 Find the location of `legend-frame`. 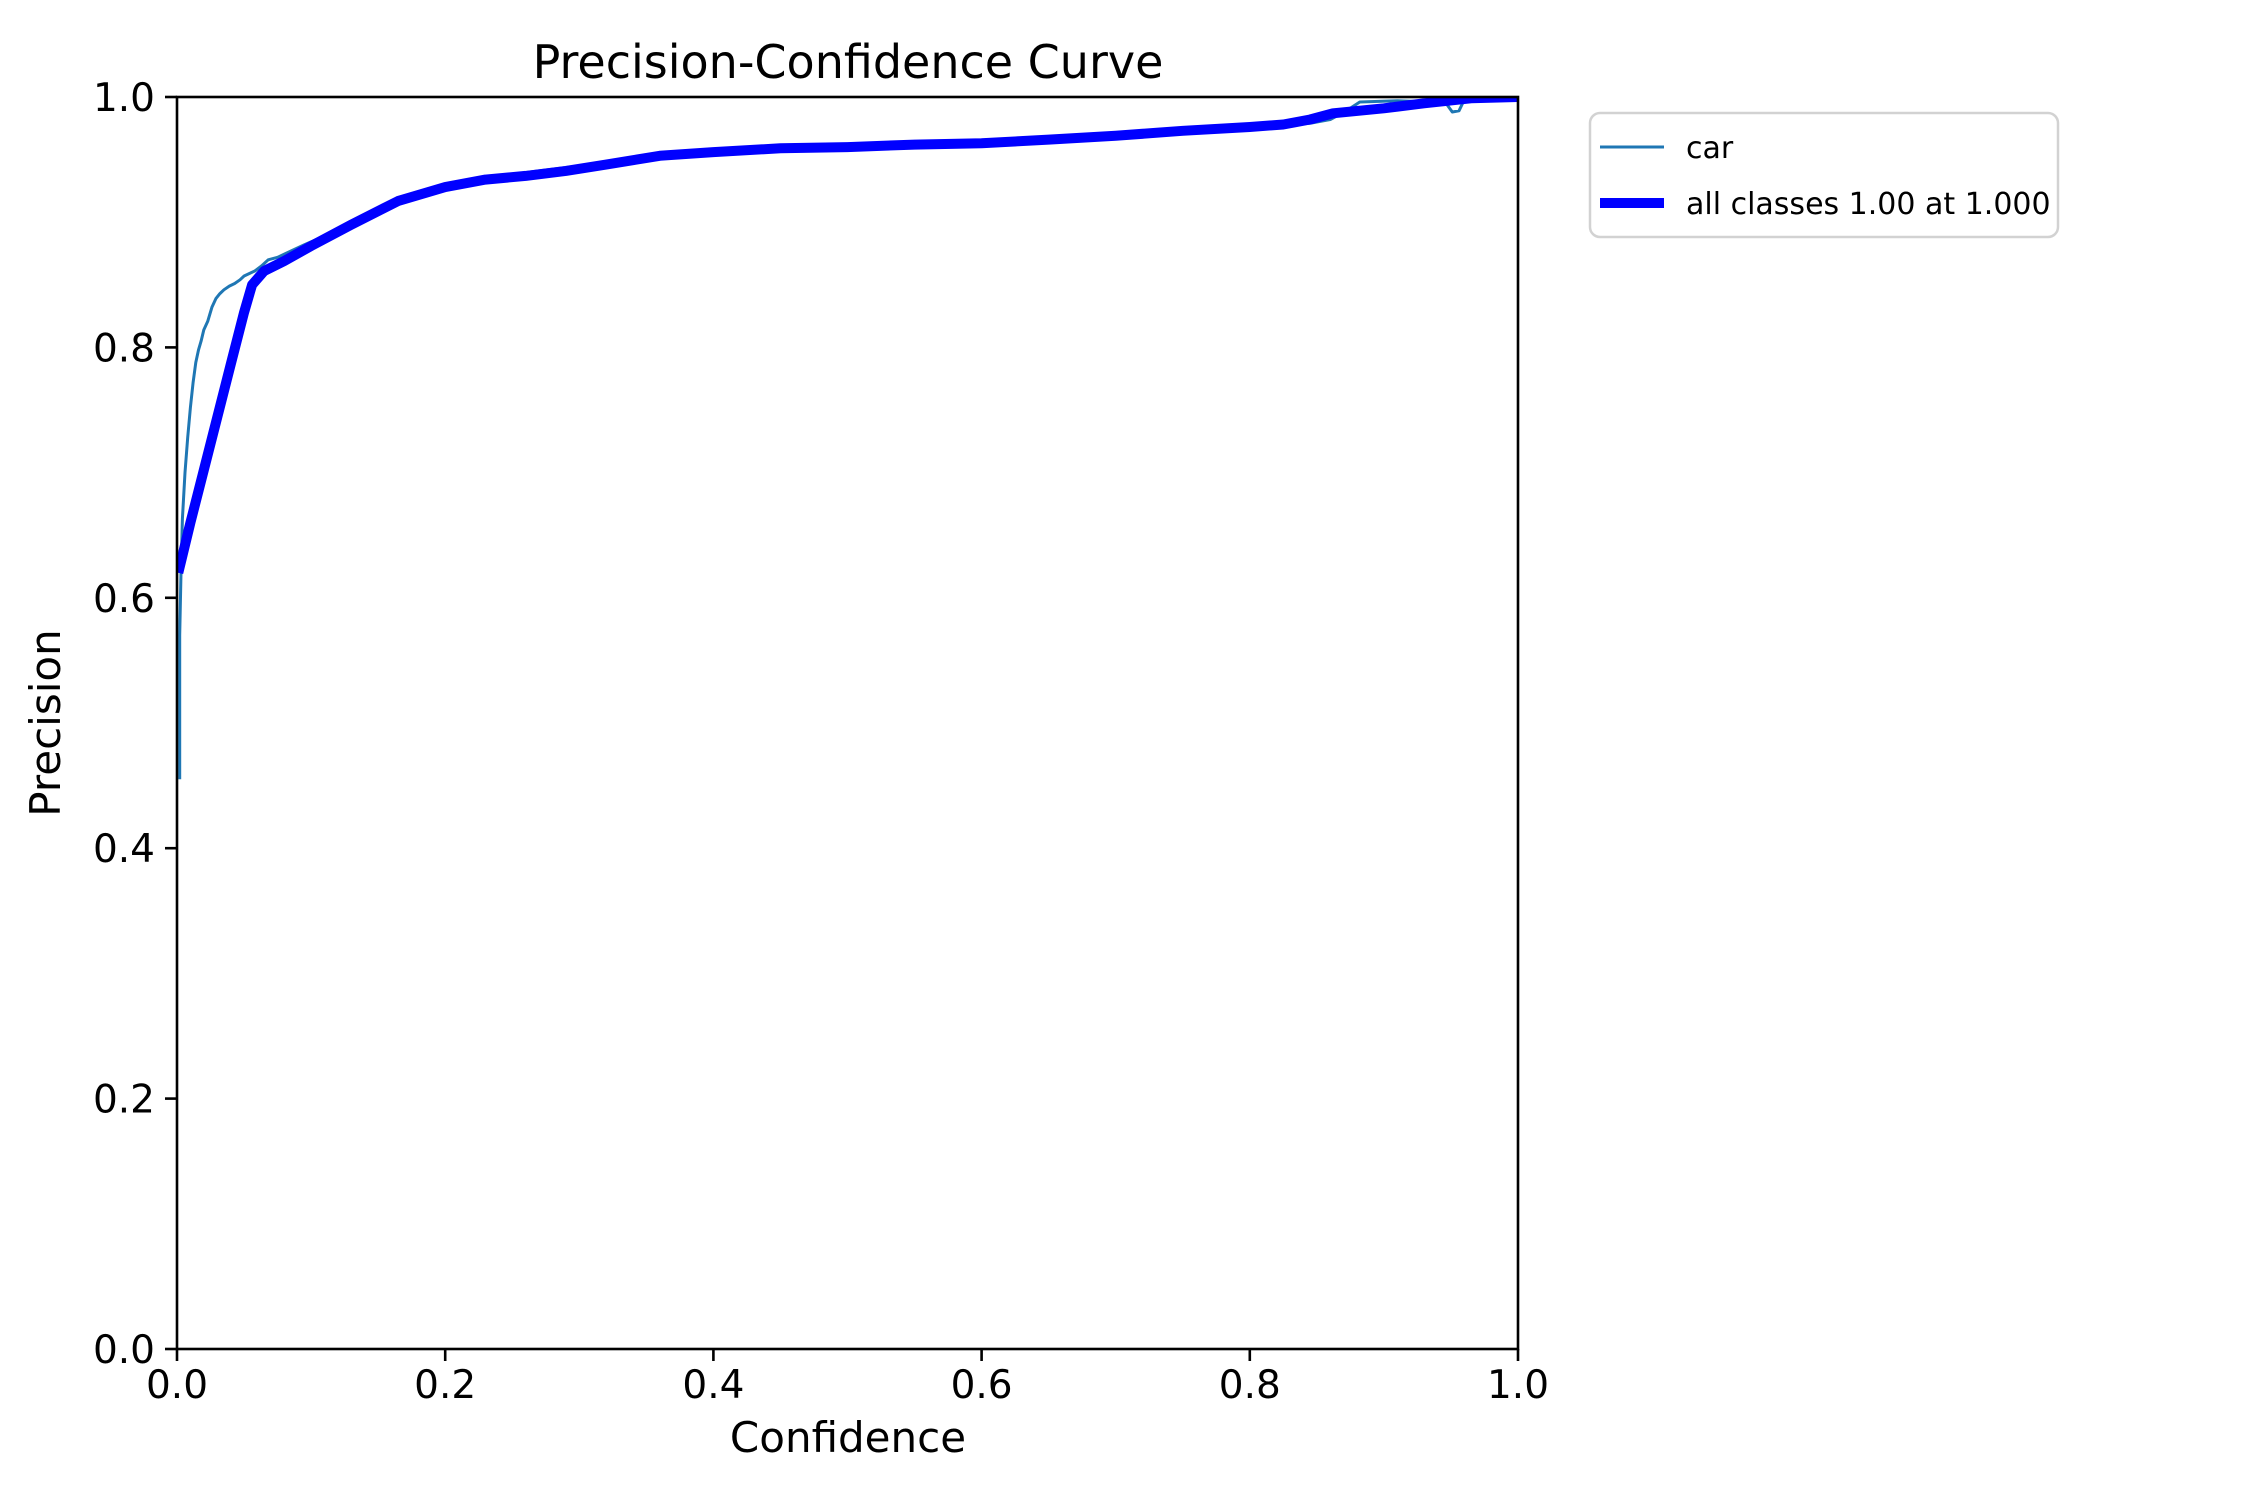

legend-frame is located at coordinates (1824, 175).